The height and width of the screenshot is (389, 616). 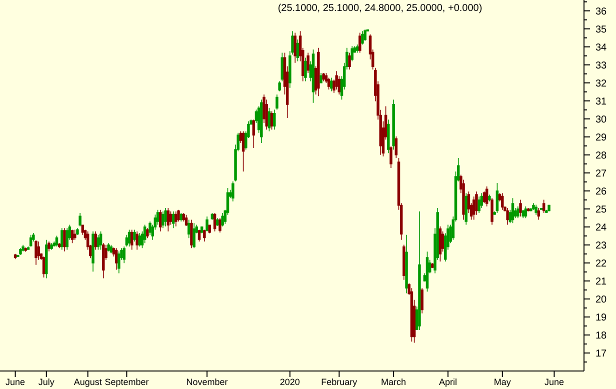 I want to click on y-tick-label: 22, so click(x=601, y=264).